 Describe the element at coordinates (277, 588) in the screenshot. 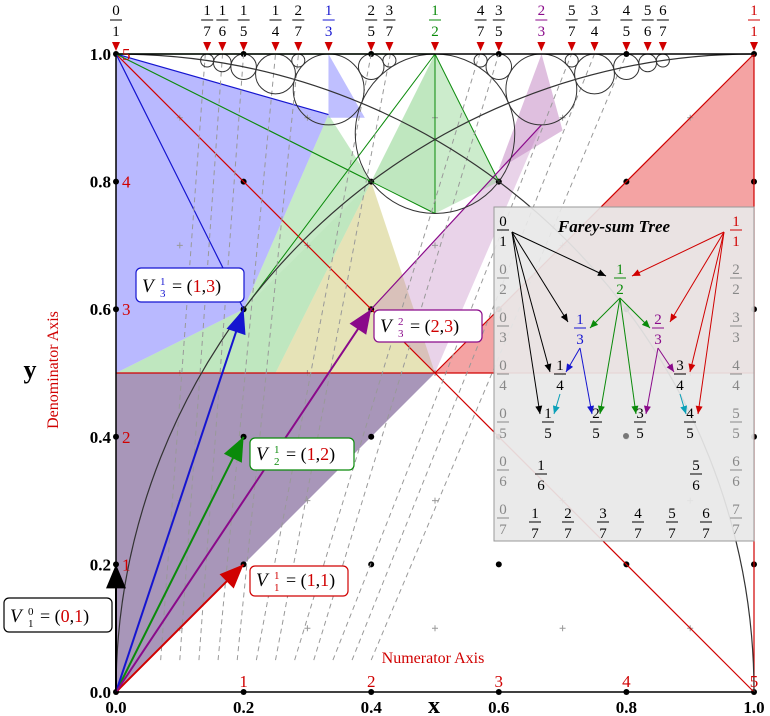

I see `vector-label-frac-den: 1` at that location.